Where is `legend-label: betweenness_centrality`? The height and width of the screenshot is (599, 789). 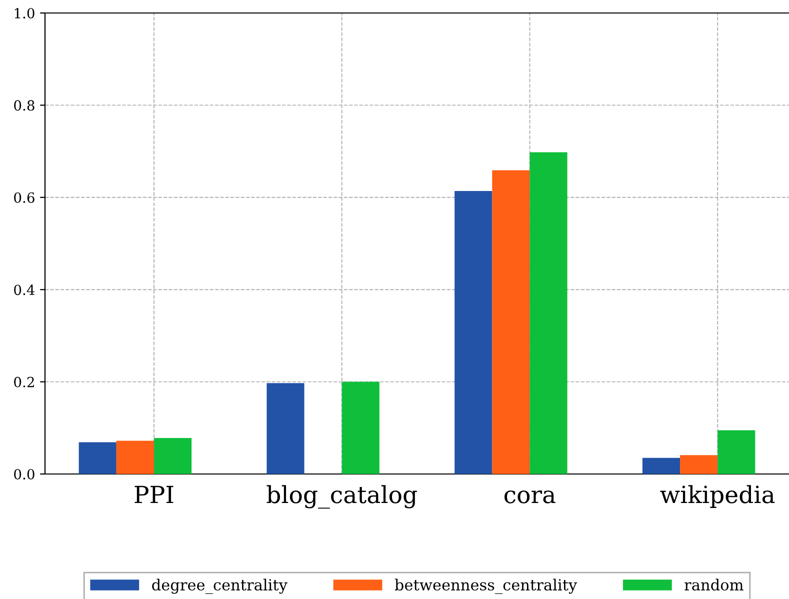
legend-label: betweenness_centrality is located at coordinates (486, 586).